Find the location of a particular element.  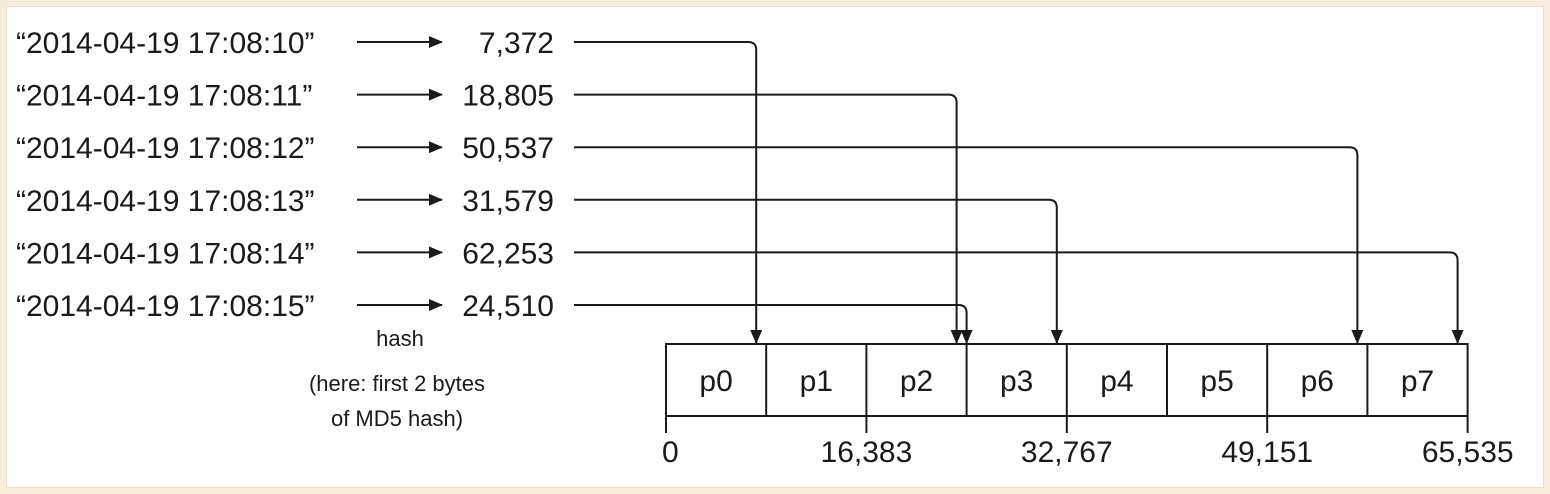

boundary-axis: 0 16,383 32,767 49,151 65,535 is located at coordinates (1088, 442).